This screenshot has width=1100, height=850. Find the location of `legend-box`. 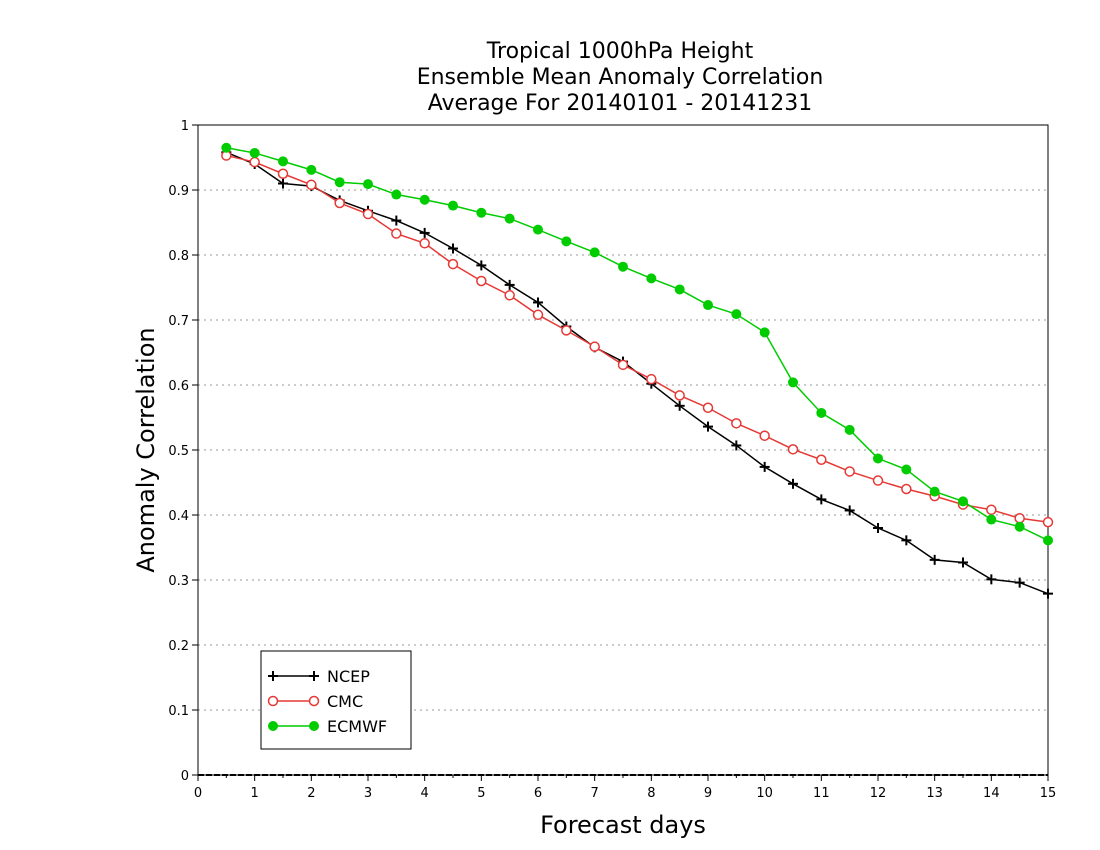

legend-box is located at coordinates (336, 700).